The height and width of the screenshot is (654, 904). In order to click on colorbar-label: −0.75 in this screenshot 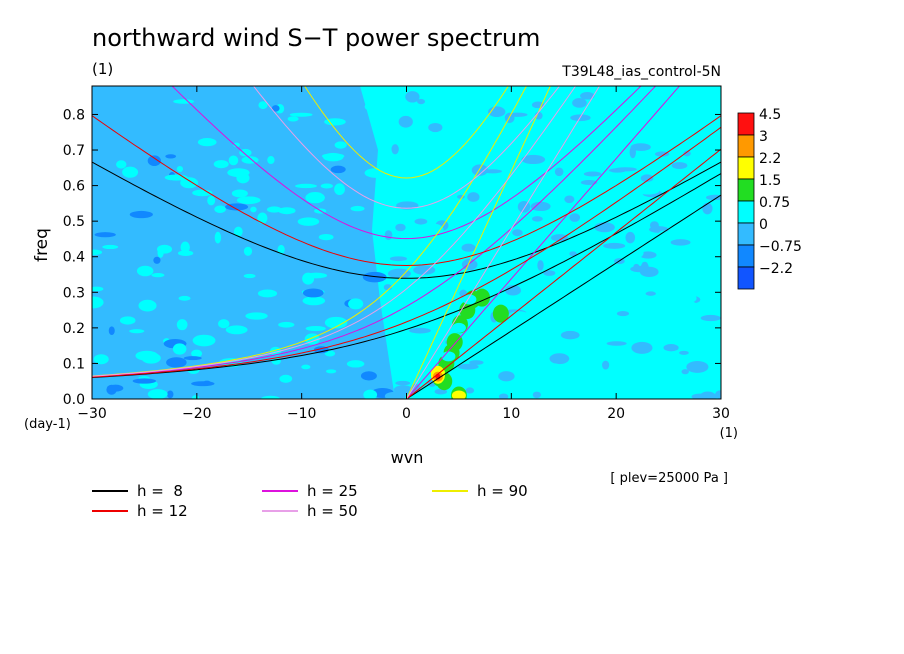, I will do `click(780, 247)`.